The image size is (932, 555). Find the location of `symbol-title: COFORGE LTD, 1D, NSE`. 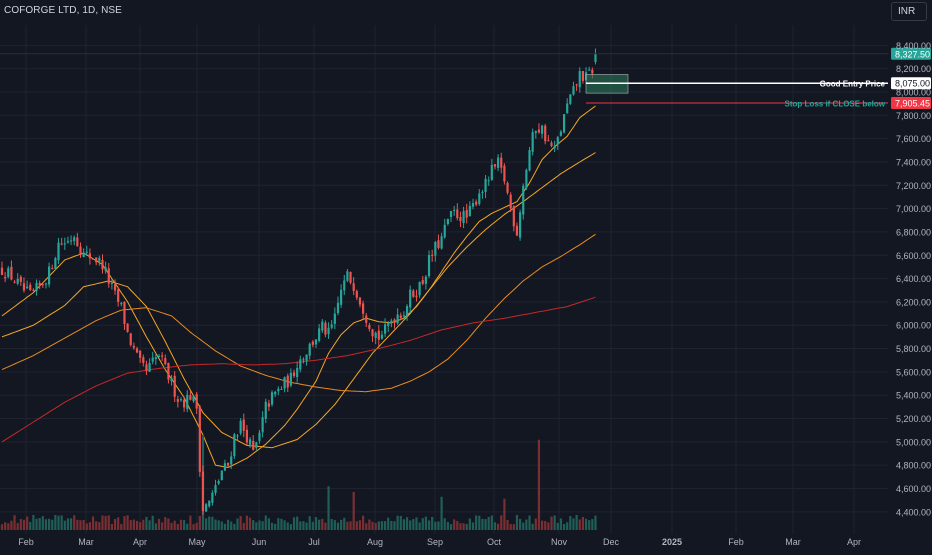

symbol-title: COFORGE LTD, 1D, NSE is located at coordinates (63, 10).